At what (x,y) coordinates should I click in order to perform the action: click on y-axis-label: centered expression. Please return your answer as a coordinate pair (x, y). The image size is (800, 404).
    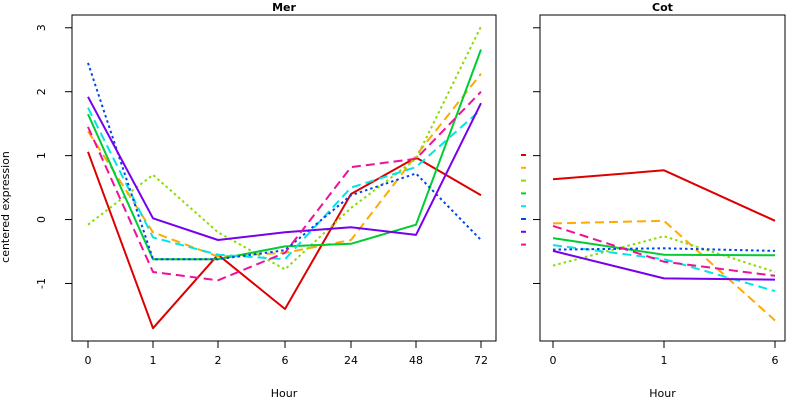
    Looking at the image, I should click on (6, 207).